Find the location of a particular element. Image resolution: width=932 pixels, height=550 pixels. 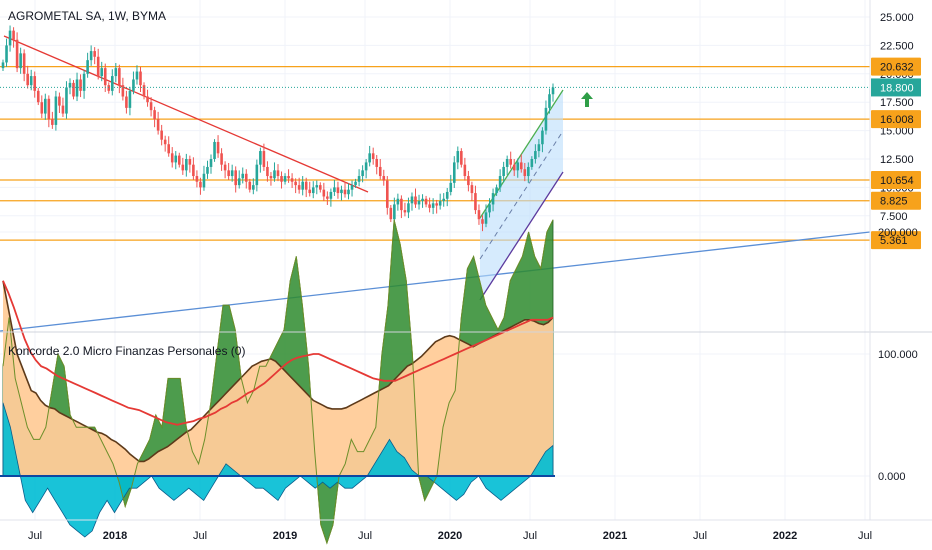

indicator-tick-label: 200.000 is located at coordinates (898, 233).